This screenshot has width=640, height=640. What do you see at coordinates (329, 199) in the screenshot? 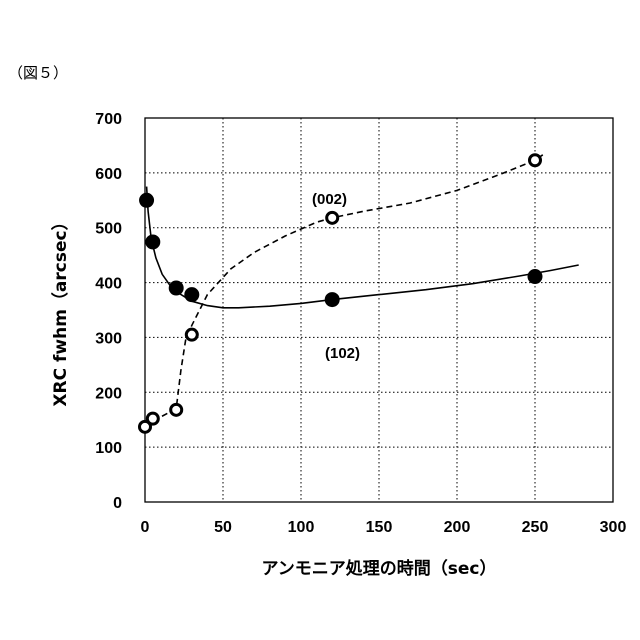
I see `series-label-002: (002)` at bounding box center [329, 199].